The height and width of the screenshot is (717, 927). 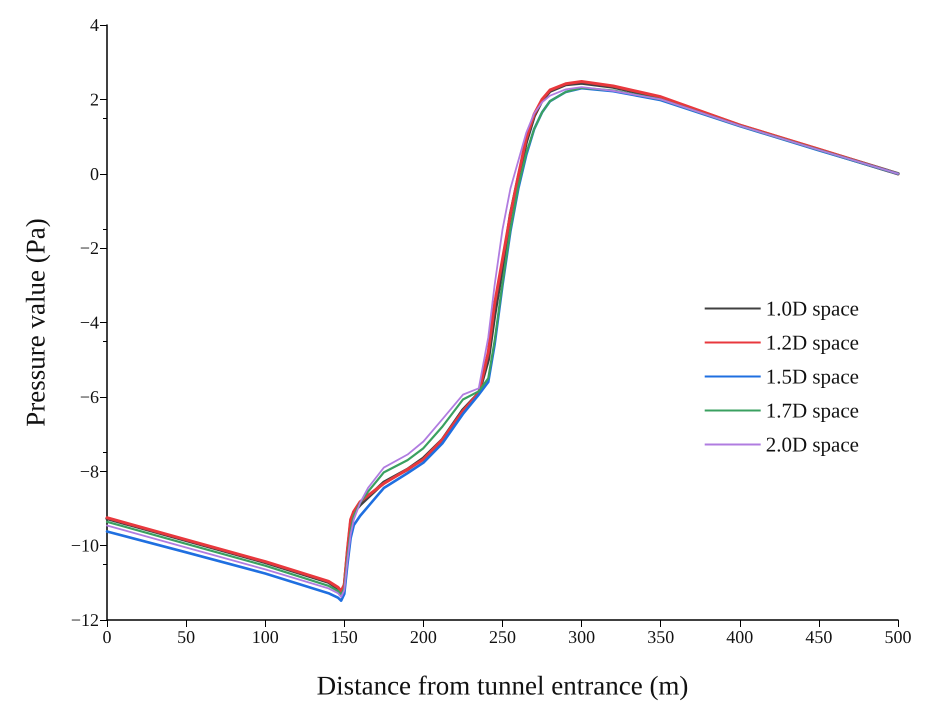 I want to click on y-tick-label: −6, so click(x=89, y=396).